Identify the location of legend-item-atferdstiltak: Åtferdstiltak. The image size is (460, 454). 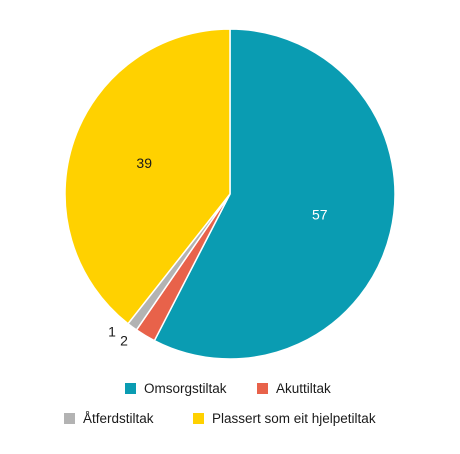
(109, 418).